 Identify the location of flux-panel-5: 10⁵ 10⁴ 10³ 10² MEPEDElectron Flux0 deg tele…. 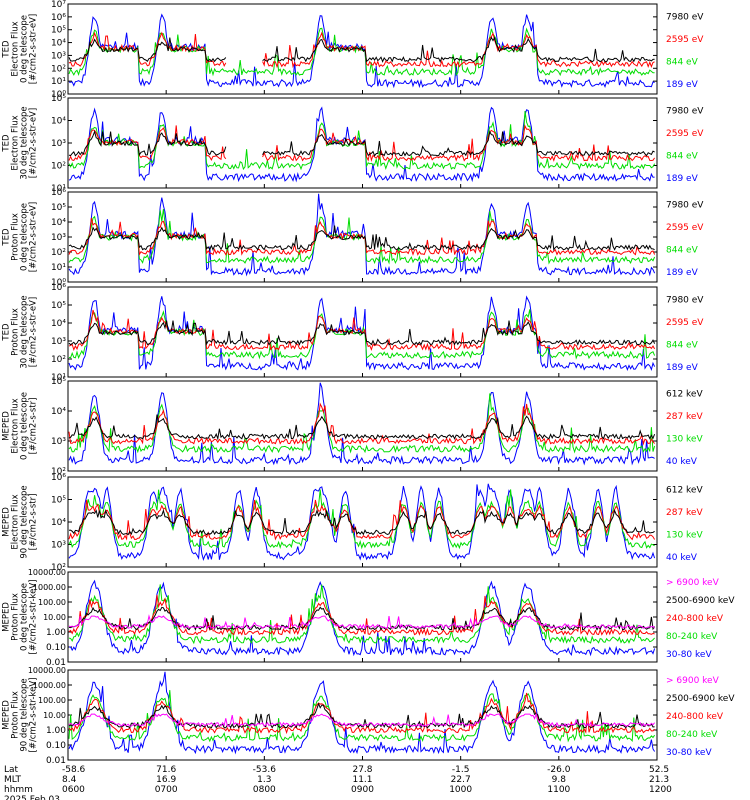
(353, 427).